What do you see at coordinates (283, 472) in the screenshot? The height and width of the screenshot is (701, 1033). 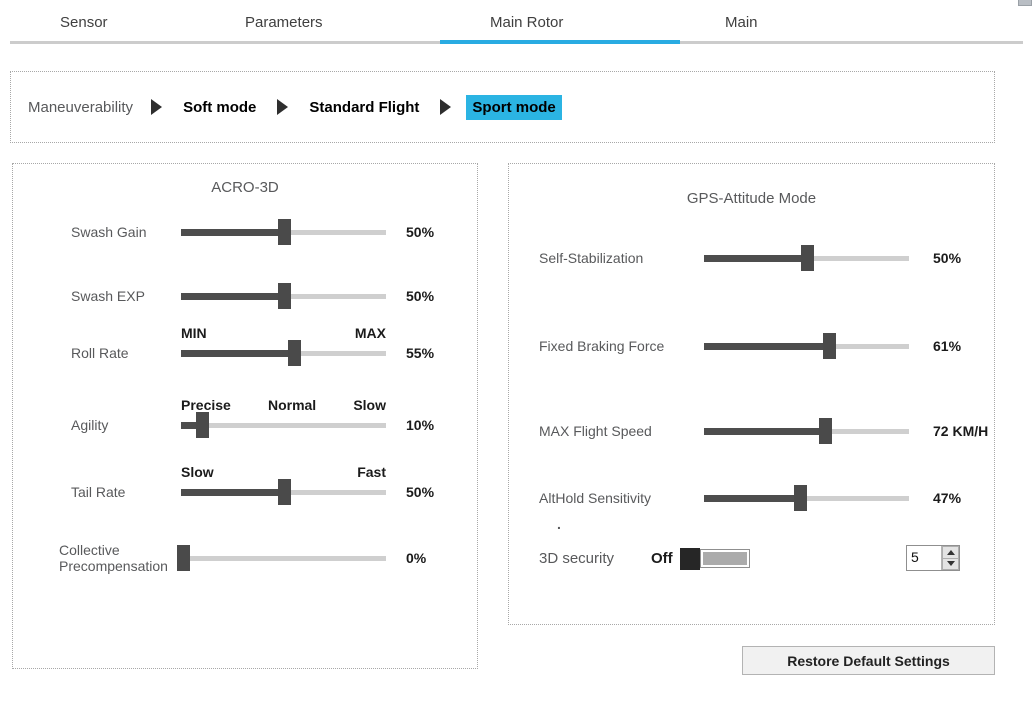 I see `slider-scale-labels: Slow Fast` at bounding box center [283, 472].